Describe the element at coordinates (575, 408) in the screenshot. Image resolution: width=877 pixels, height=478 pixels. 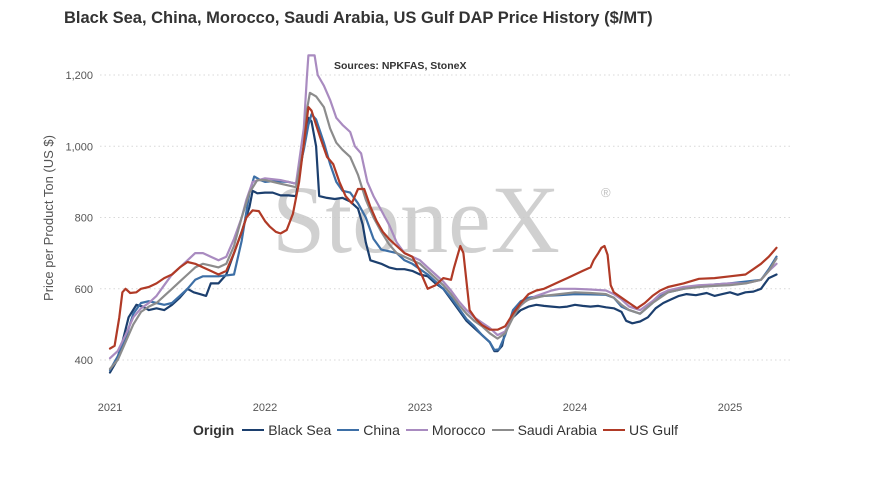
I see `x-tick-label: 2024` at that location.